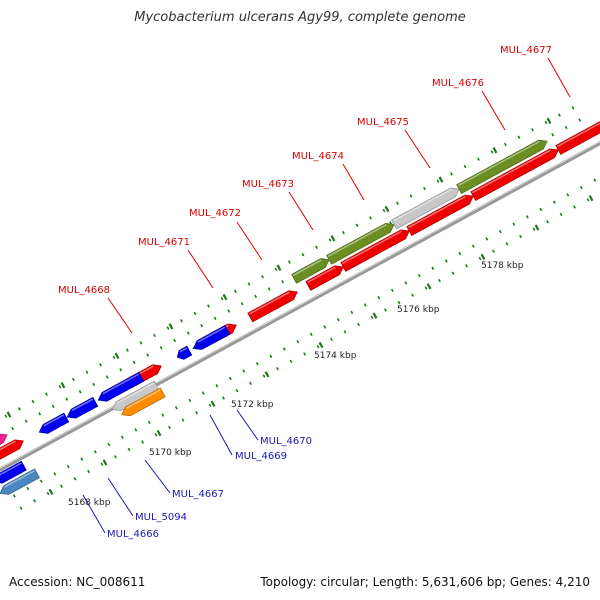 This screenshot has width=600, height=600. Describe the element at coordinates (164, 242) in the screenshot. I see `gene-label-mul-4671: MUL_4671` at that location.